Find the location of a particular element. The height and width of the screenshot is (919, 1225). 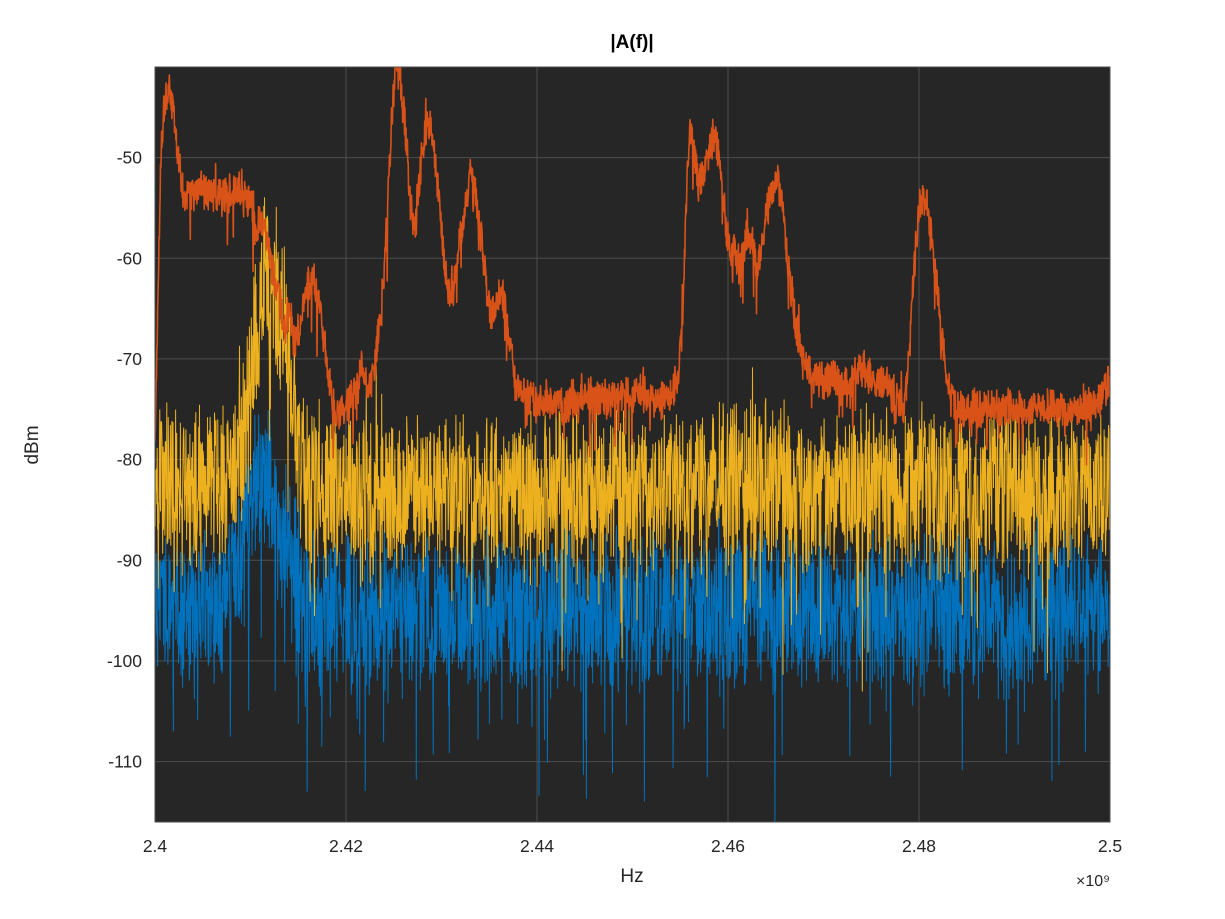

x-axis-label: Hz is located at coordinates (631, 876).